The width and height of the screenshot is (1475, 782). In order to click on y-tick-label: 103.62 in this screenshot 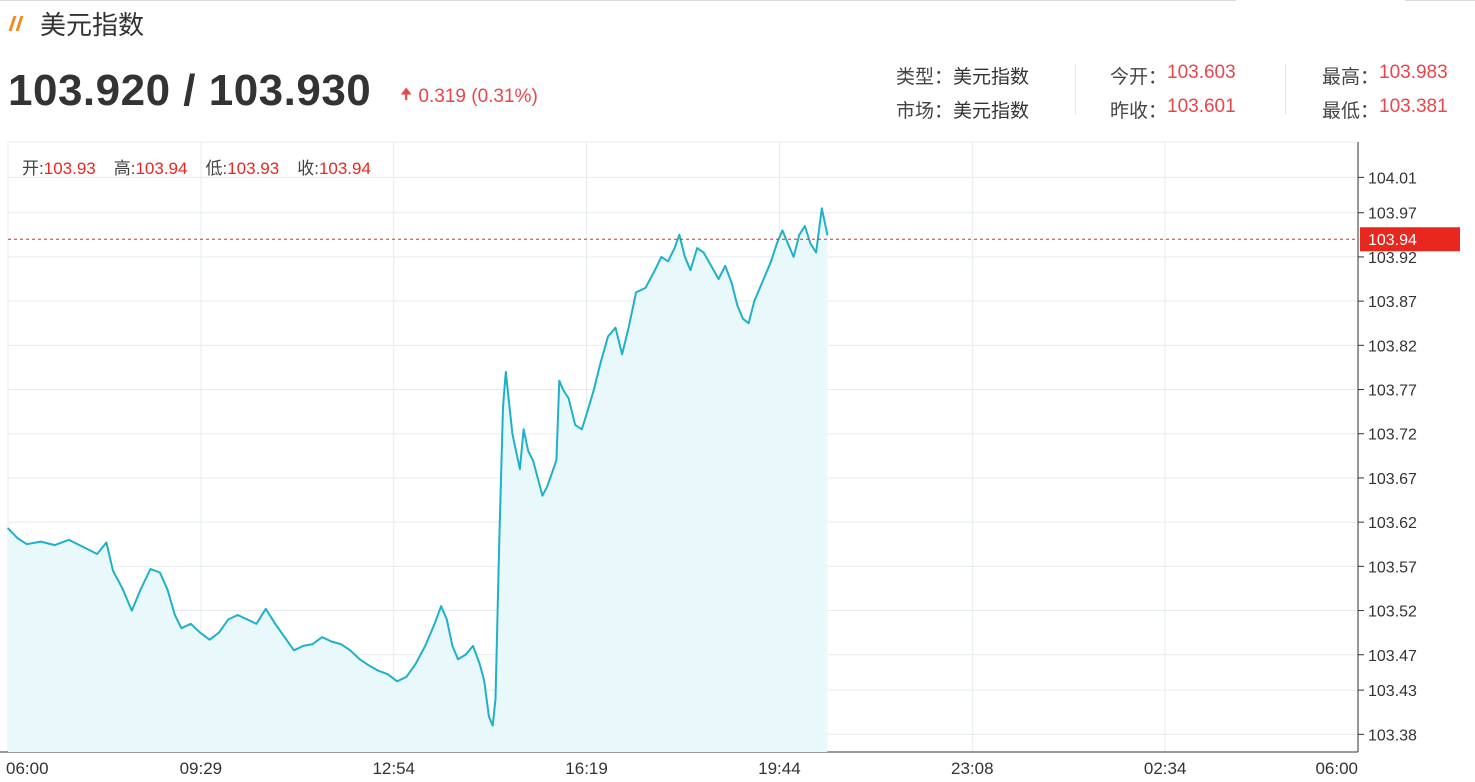, I will do `click(1392, 523)`.